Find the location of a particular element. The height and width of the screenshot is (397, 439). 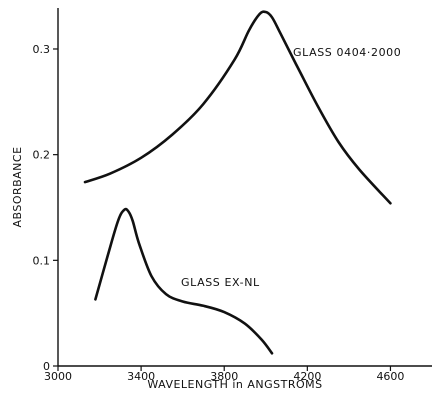

x-tick-label-3: 4200 is located at coordinates (307, 376).